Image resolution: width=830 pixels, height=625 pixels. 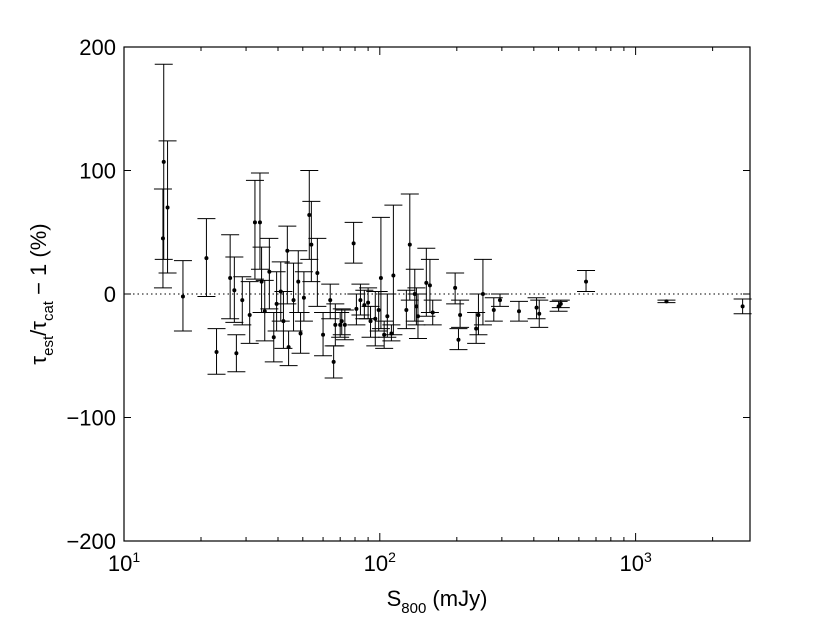 What do you see at coordinates (635, 562) in the screenshot?
I see `x-tick-label: 10³` at bounding box center [635, 562].